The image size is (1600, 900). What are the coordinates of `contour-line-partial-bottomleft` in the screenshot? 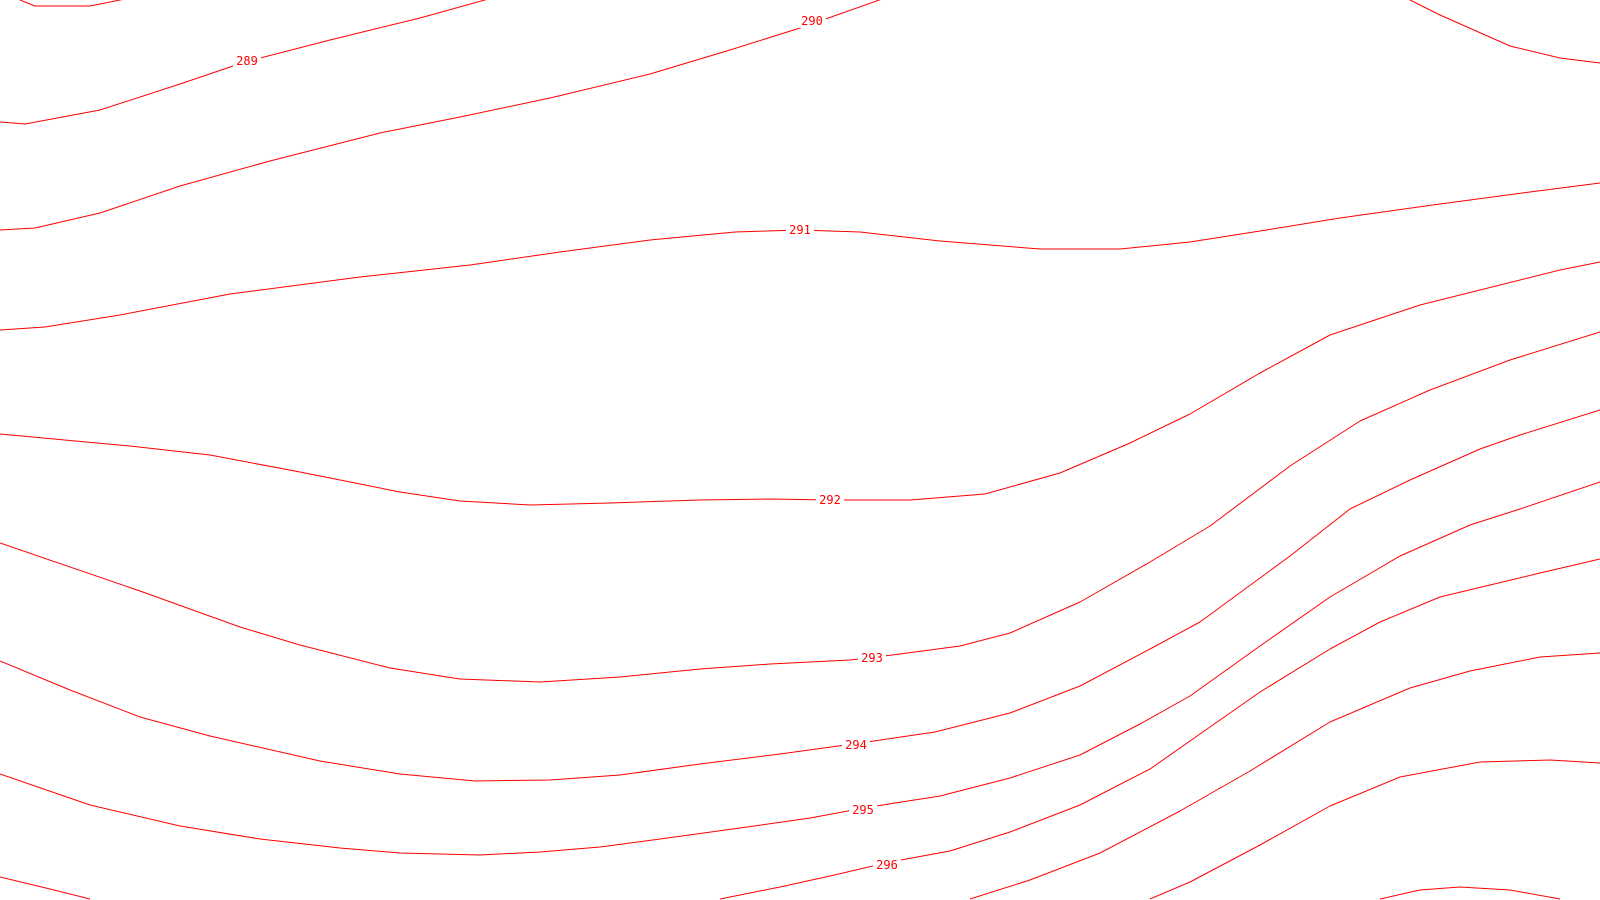 It's located at (45, 888).